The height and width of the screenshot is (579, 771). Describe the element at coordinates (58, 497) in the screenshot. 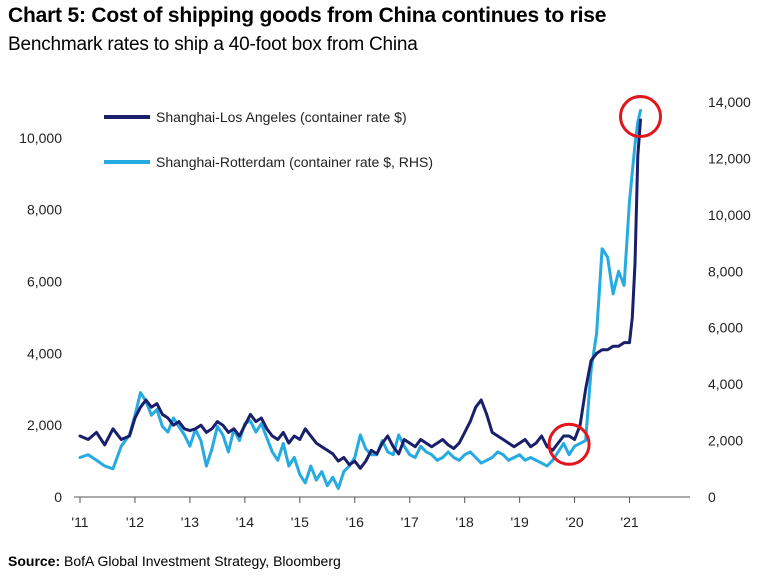

I see `y-left-tick-label: 0` at that location.